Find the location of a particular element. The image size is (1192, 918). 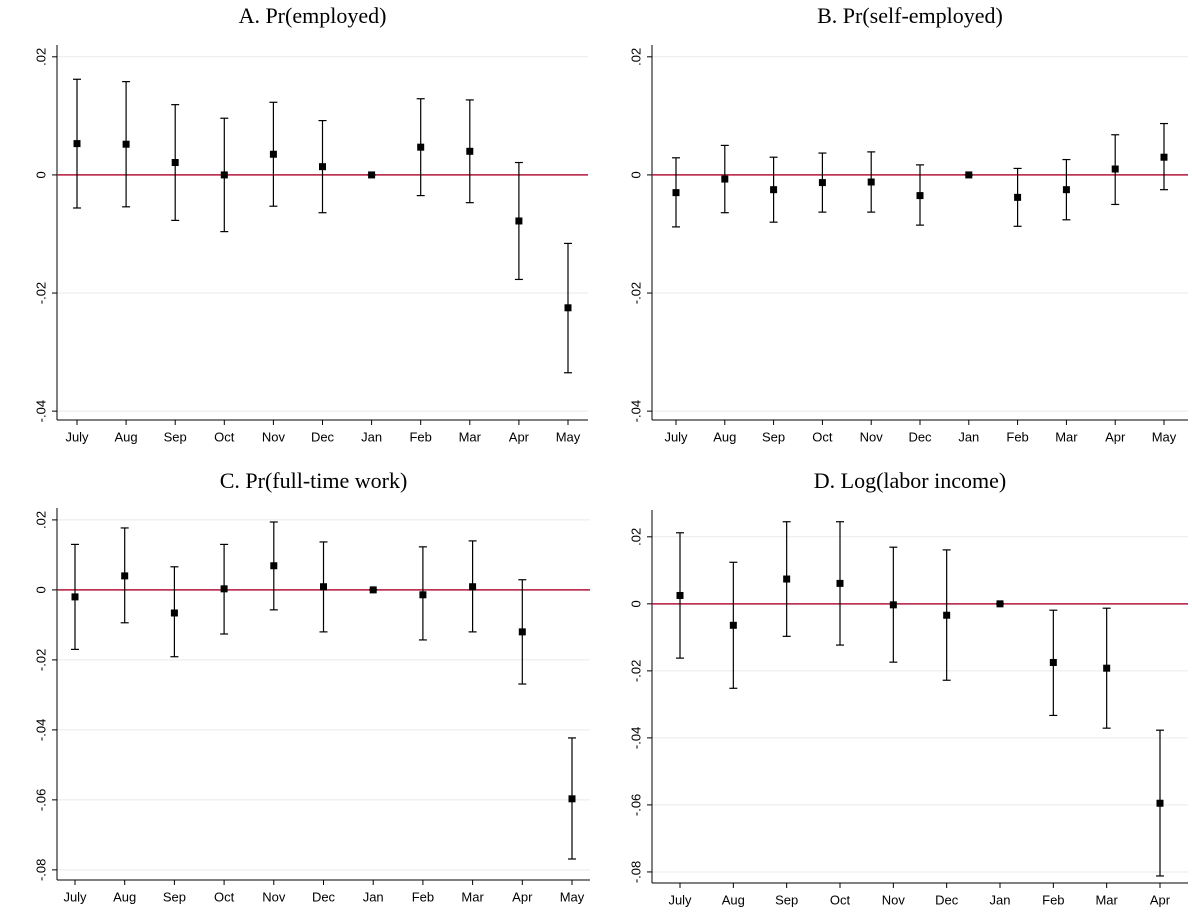

chart-title: C. Pr(full-time work) is located at coordinates (314, 480).